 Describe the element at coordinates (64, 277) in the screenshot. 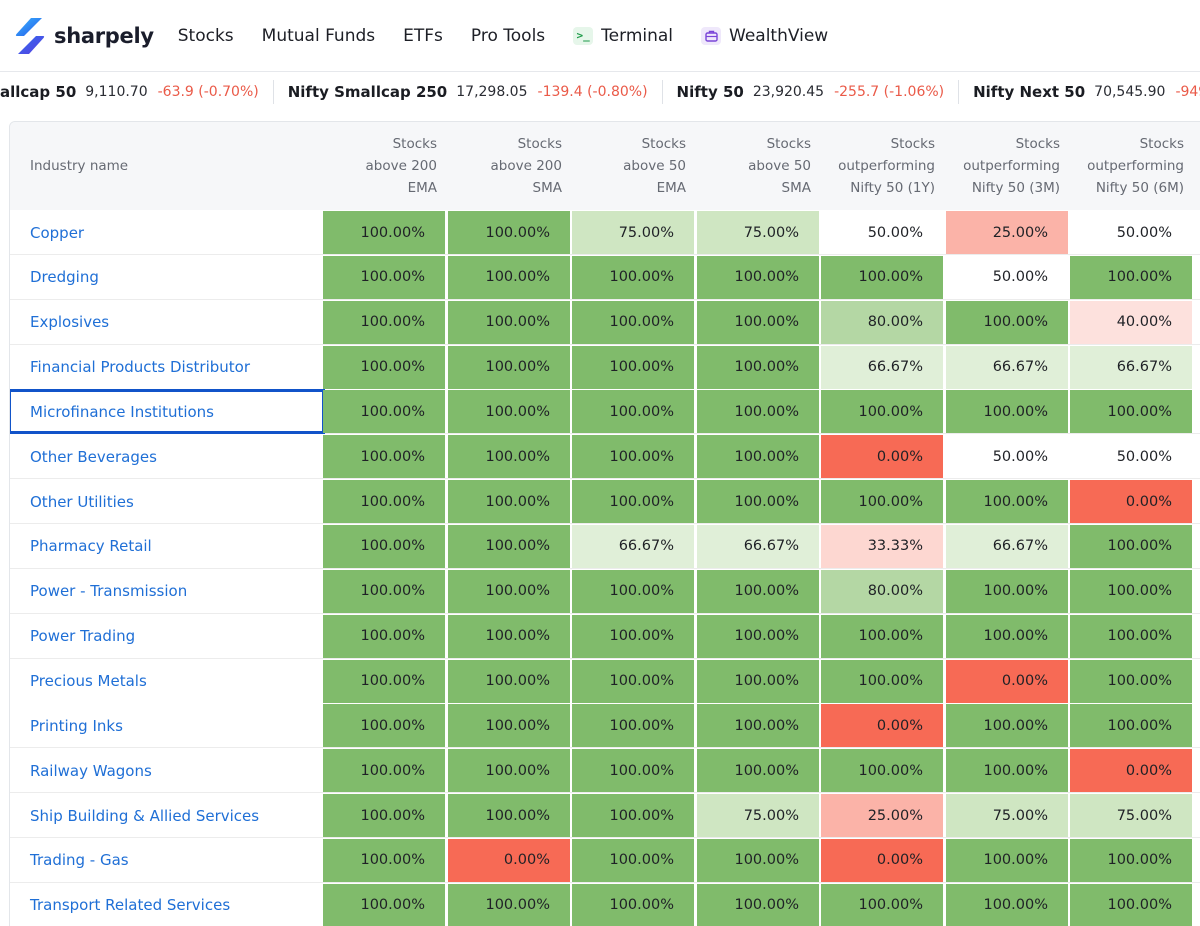

I see `industry-link: Dredging` at that location.